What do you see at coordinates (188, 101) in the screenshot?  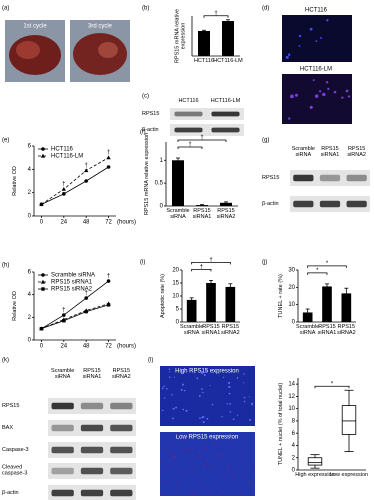 I see `lane-label: HCT116` at bounding box center [188, 101].